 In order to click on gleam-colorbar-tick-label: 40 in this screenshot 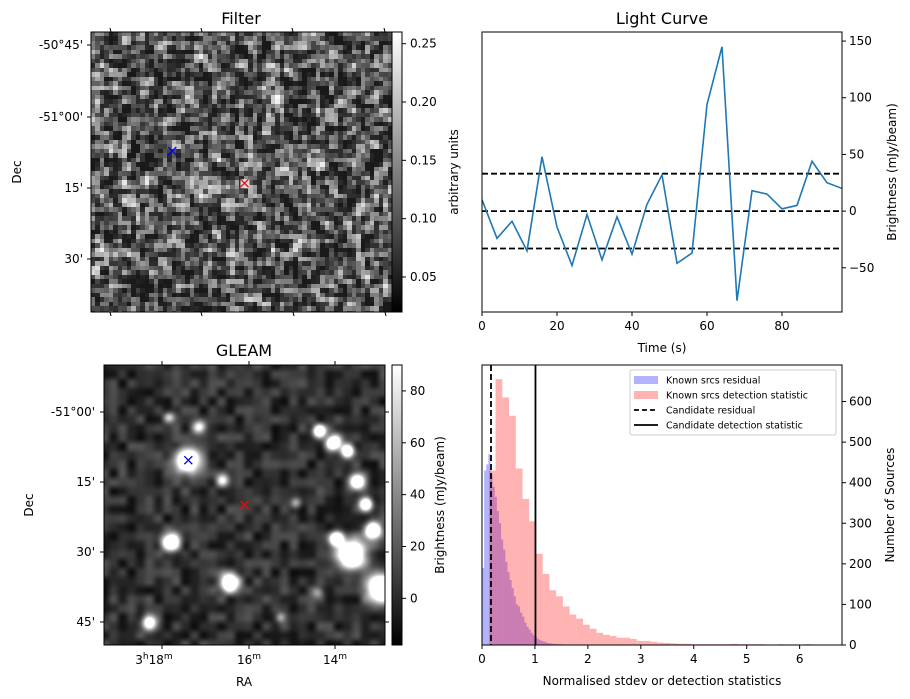, I will do `click(417, 495)`.